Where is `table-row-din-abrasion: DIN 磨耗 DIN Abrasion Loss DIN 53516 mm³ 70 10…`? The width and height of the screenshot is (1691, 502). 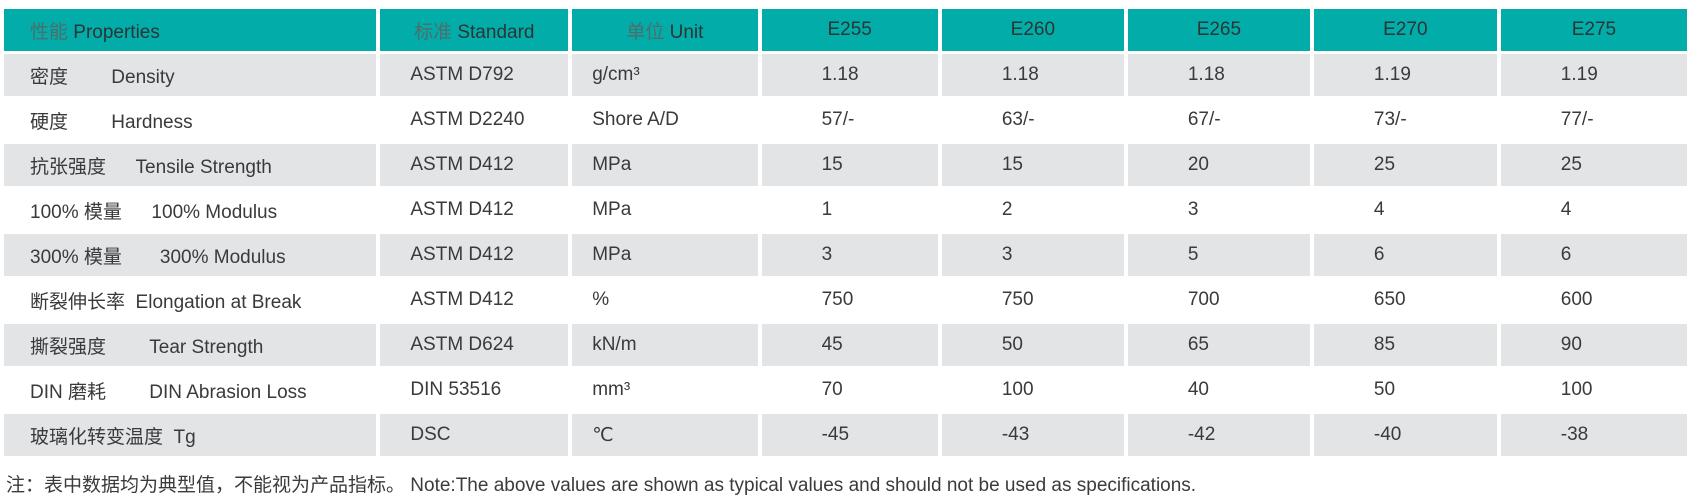
table-row-din-abrasion: DIN 磨耗 DIN Abrasion Loss DIN 53516 mm³ 70 10… is located at coordinates (845, 390).